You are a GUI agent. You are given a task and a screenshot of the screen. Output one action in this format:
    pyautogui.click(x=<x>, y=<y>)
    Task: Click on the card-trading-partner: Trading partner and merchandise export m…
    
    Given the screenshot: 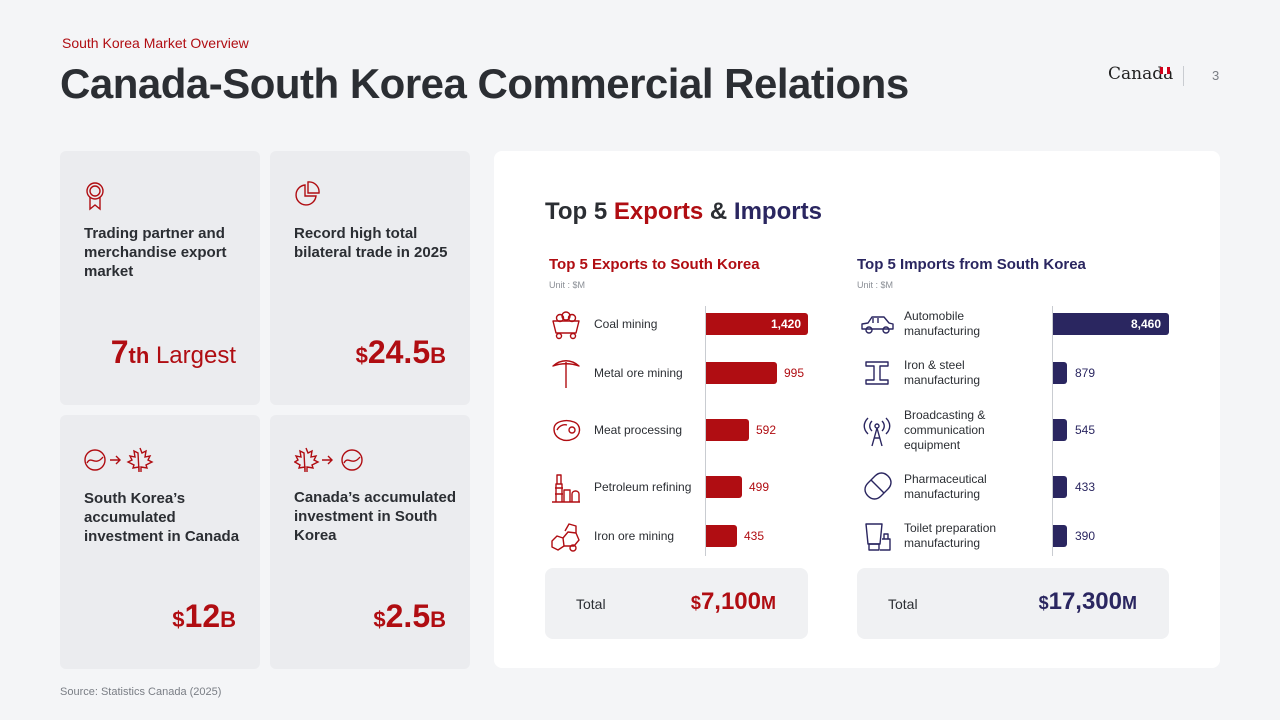 What is the action you would take?
    pyautogui.click(x=160, y=278)
    